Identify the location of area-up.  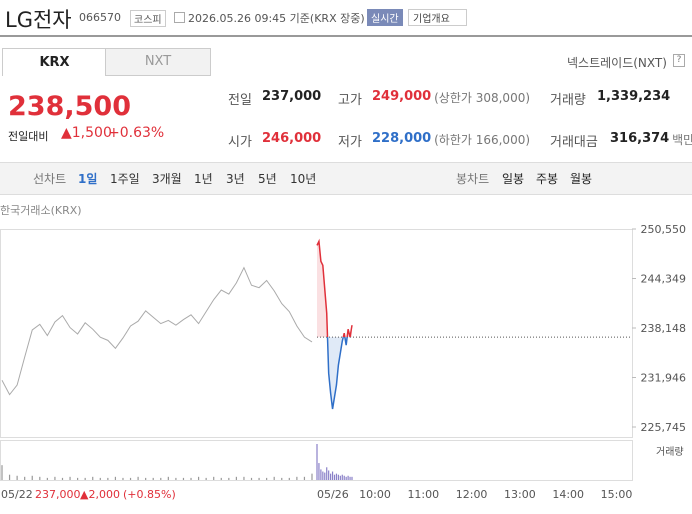
(334, 289).